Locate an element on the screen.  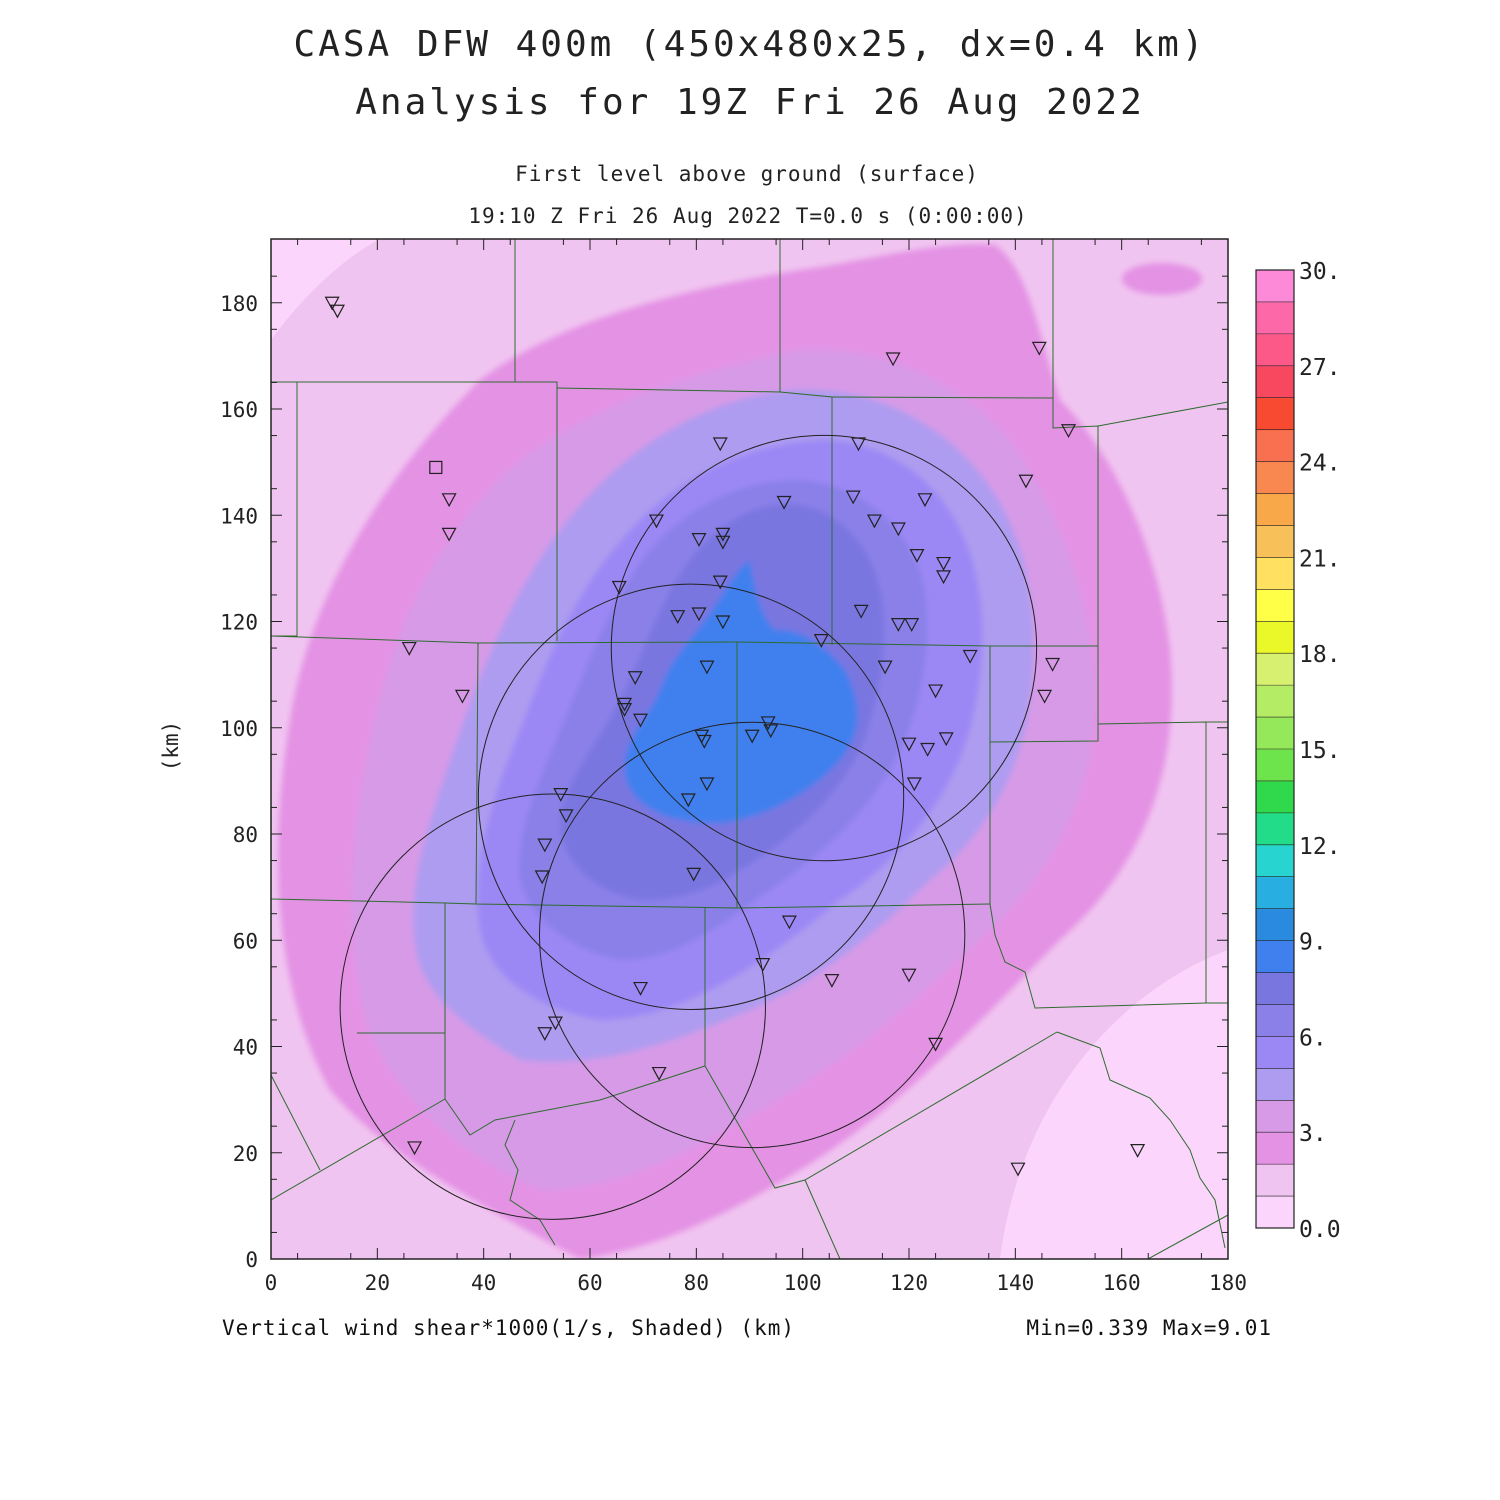
radar-ring-north is located at coordinates (824, 648).